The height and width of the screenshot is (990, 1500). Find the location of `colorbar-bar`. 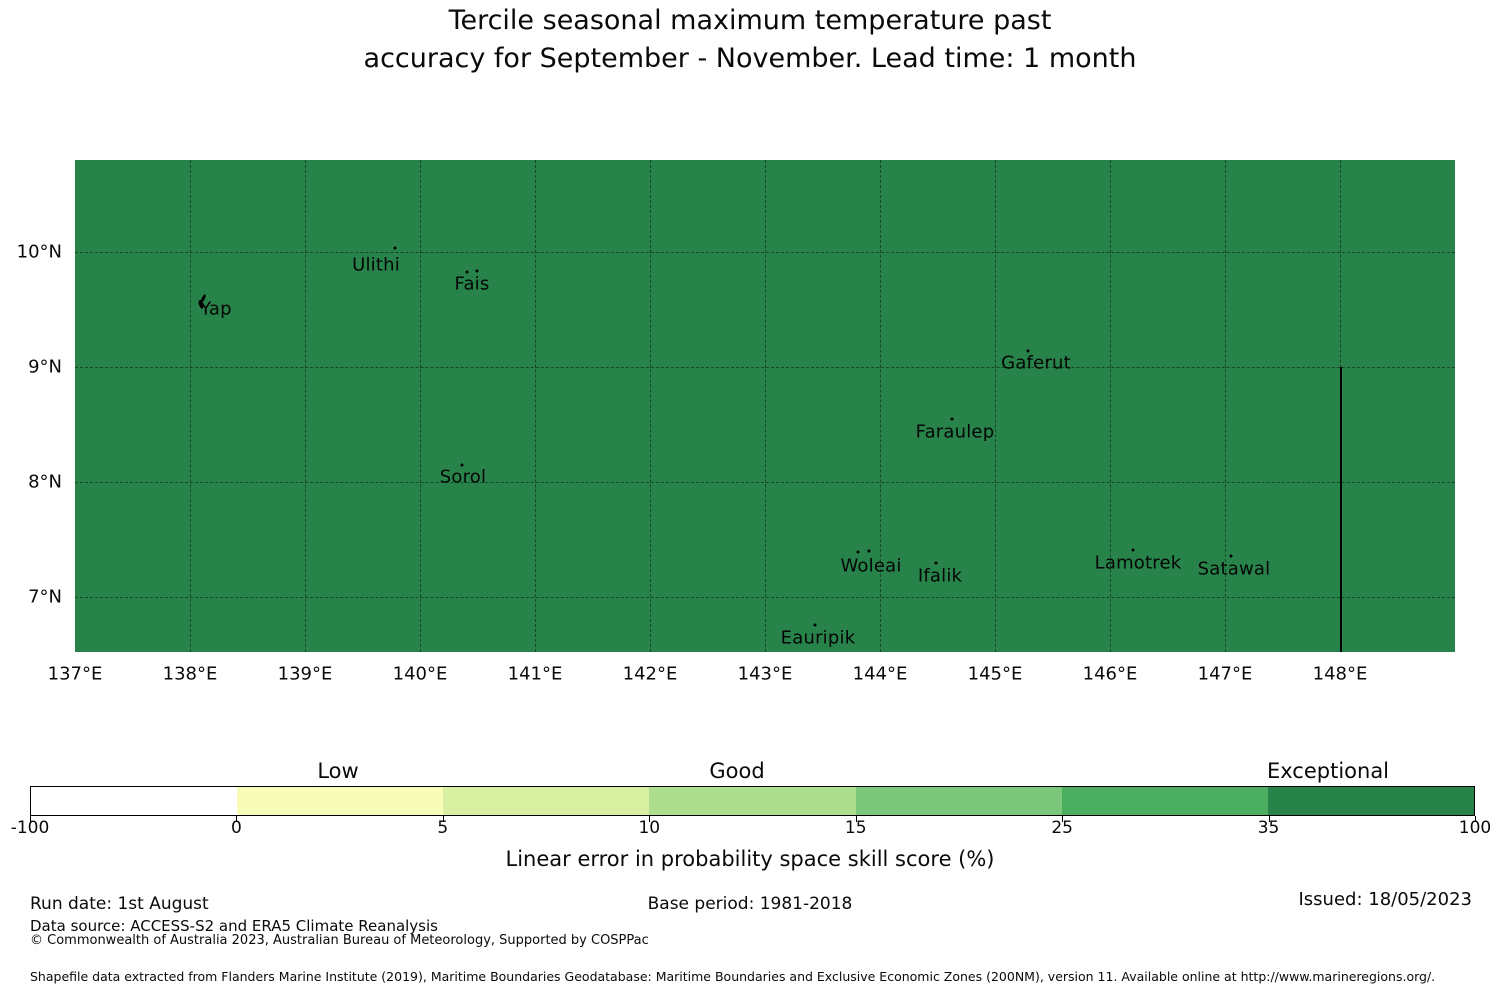

colorbar-bar is located at coordinates (752, 801).